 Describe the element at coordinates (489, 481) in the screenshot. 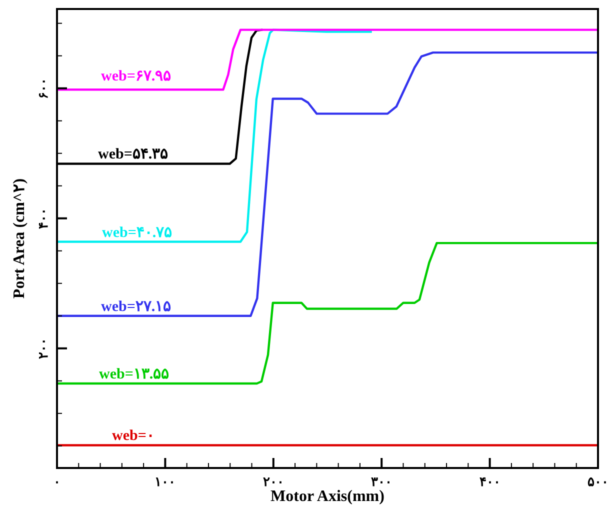

I see `x-tick-label: ۴۰۰` at that location.